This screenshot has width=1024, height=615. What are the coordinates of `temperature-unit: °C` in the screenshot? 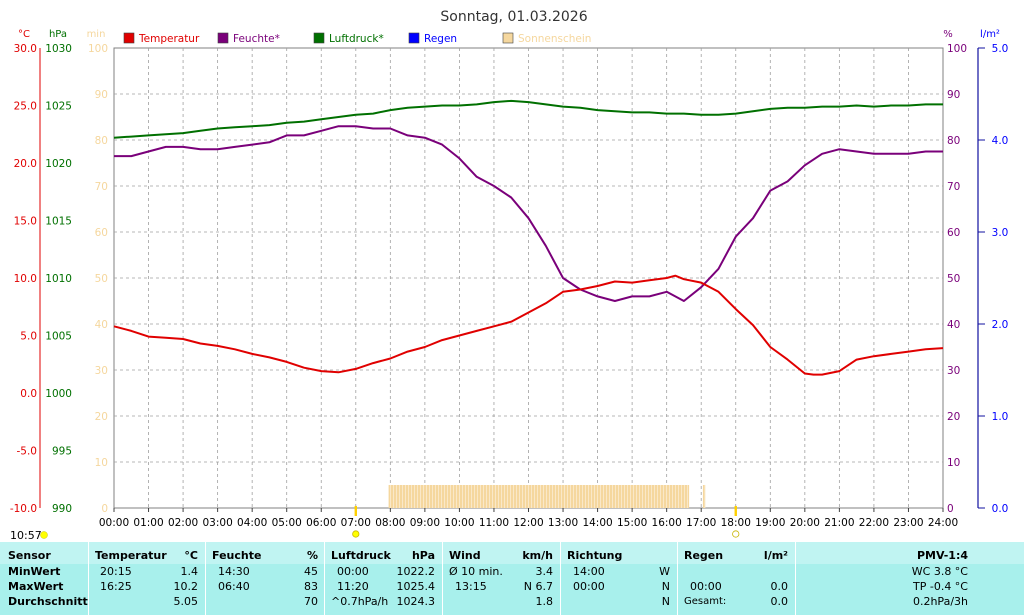 It's located at (191, 555).